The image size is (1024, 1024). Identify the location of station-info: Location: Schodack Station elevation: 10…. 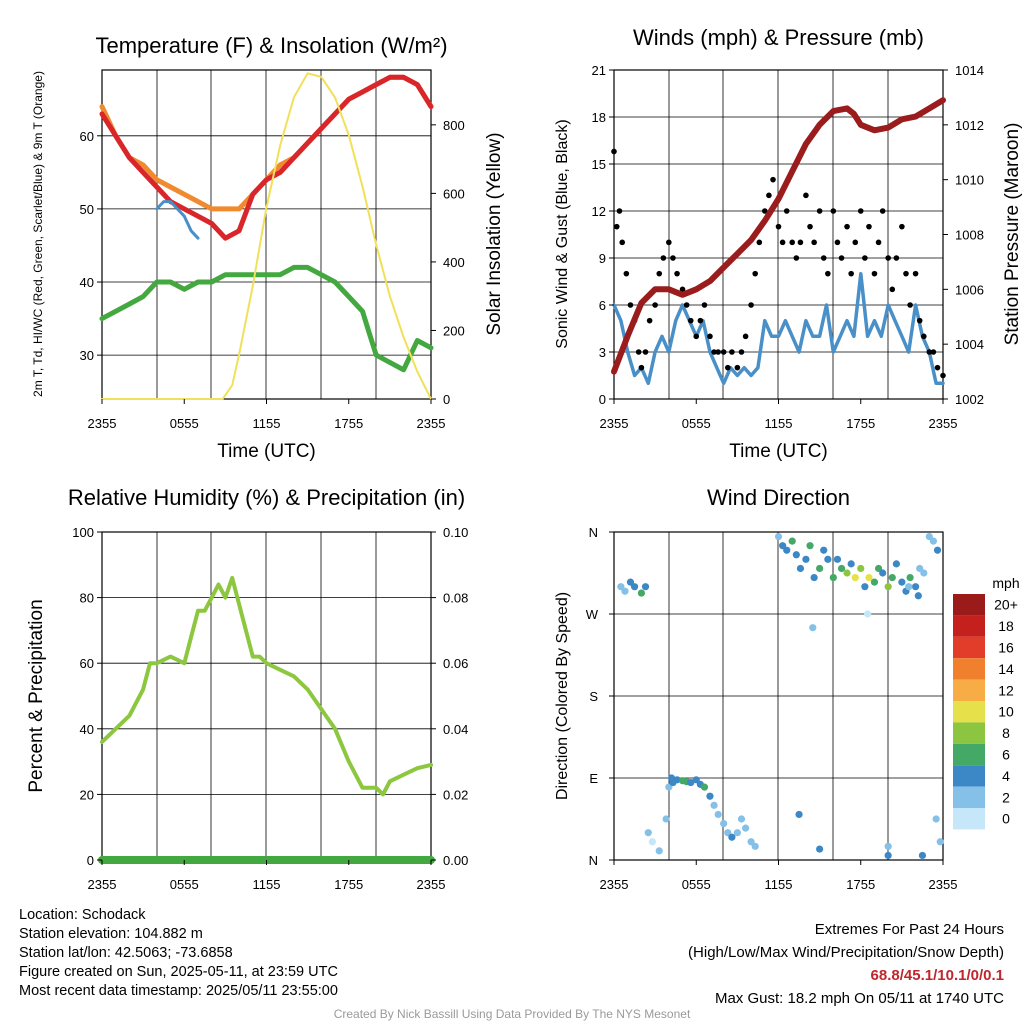
(178, 953).